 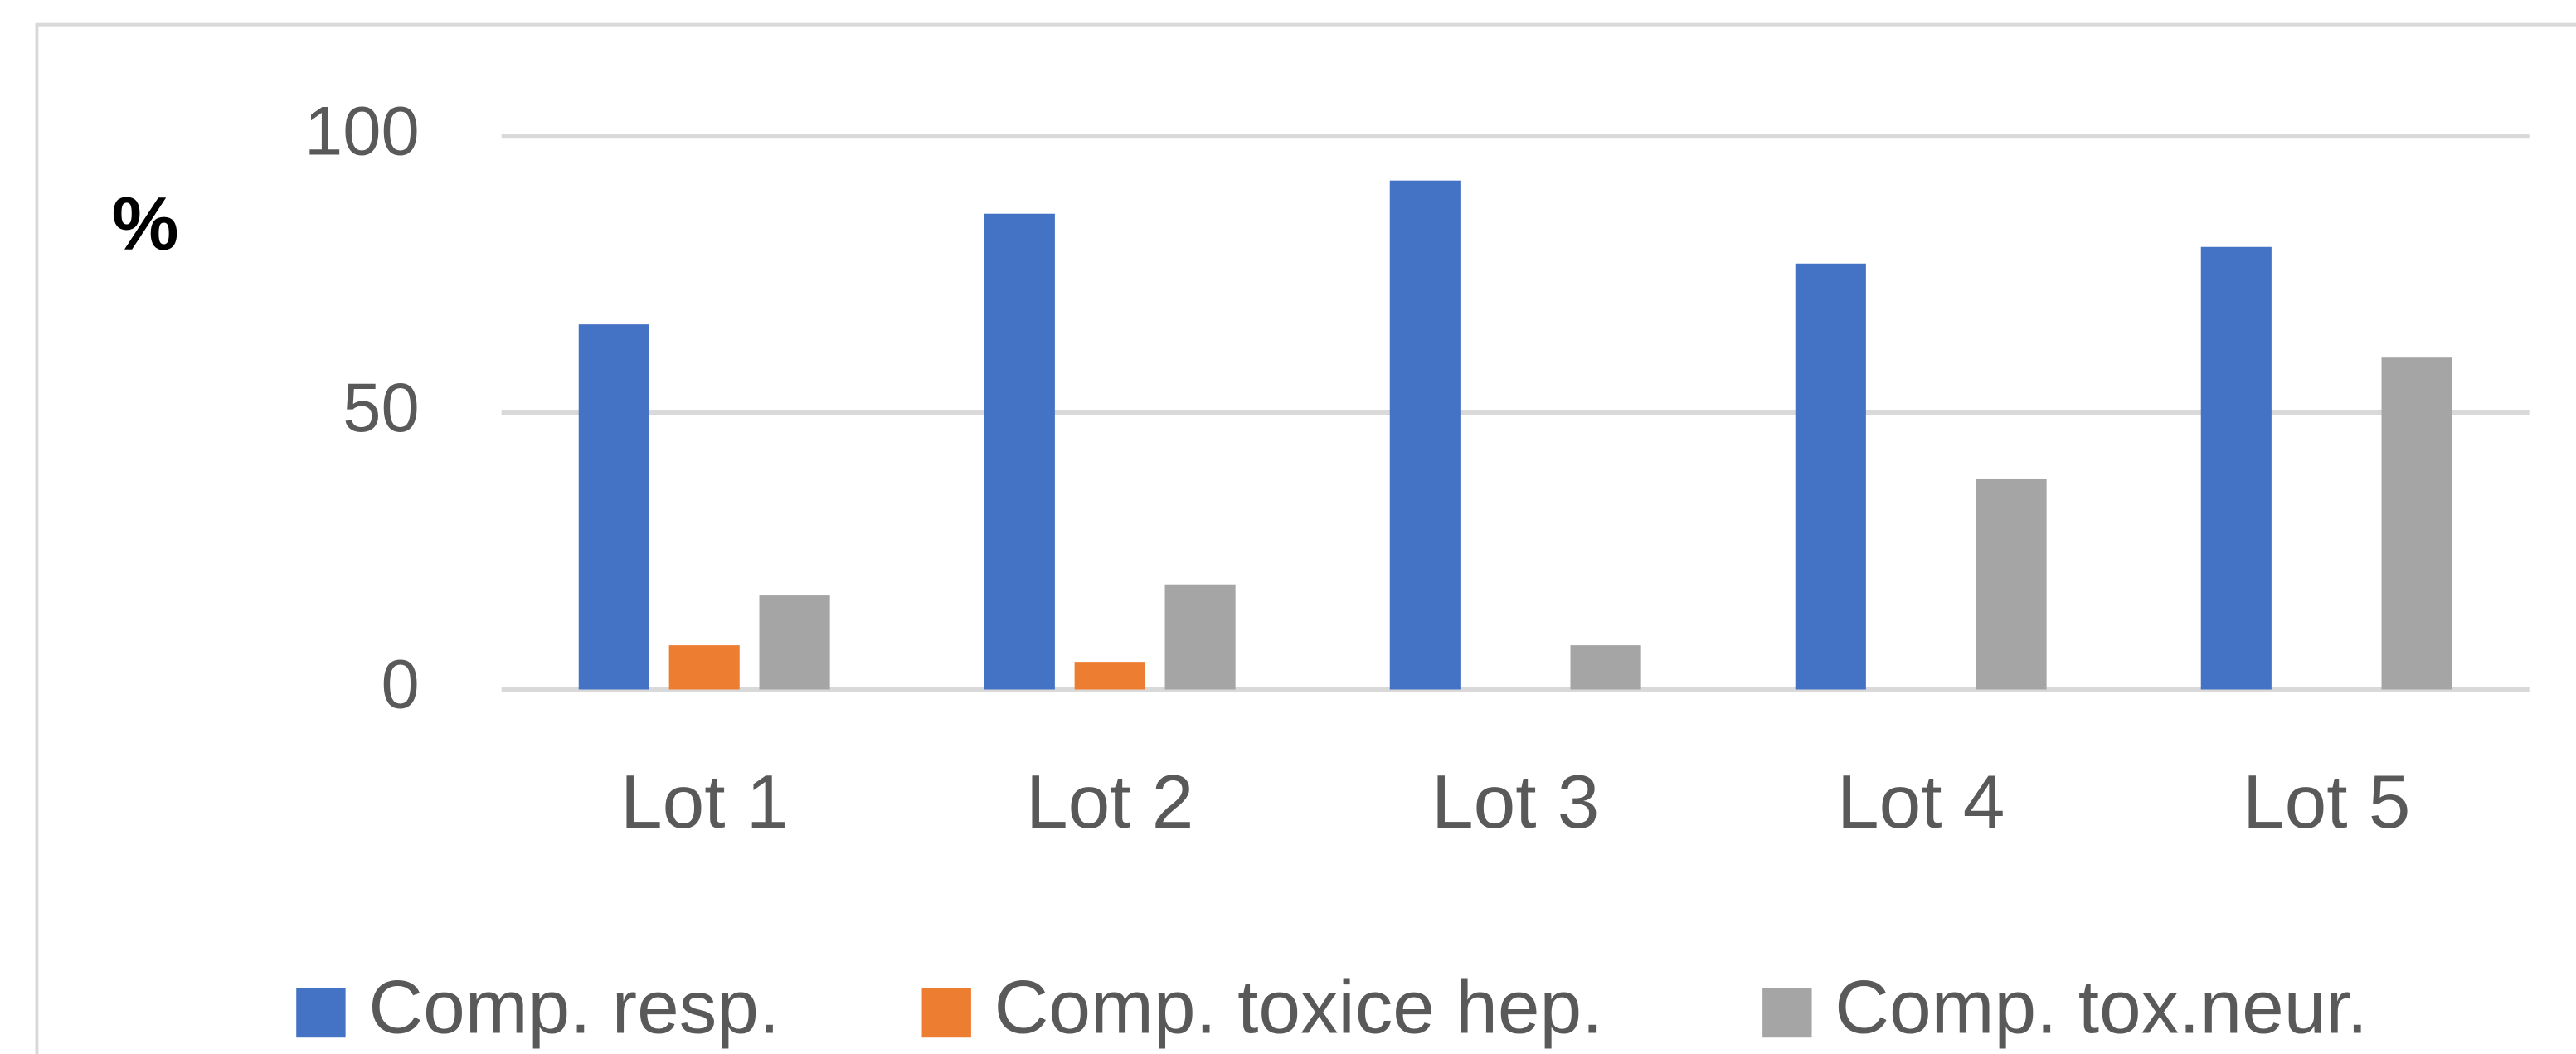 What do you see at coordinates (2327, 802) in the screenshot?
I see `x-tick-label: Lot 5` at bounding box center [2327, 802].